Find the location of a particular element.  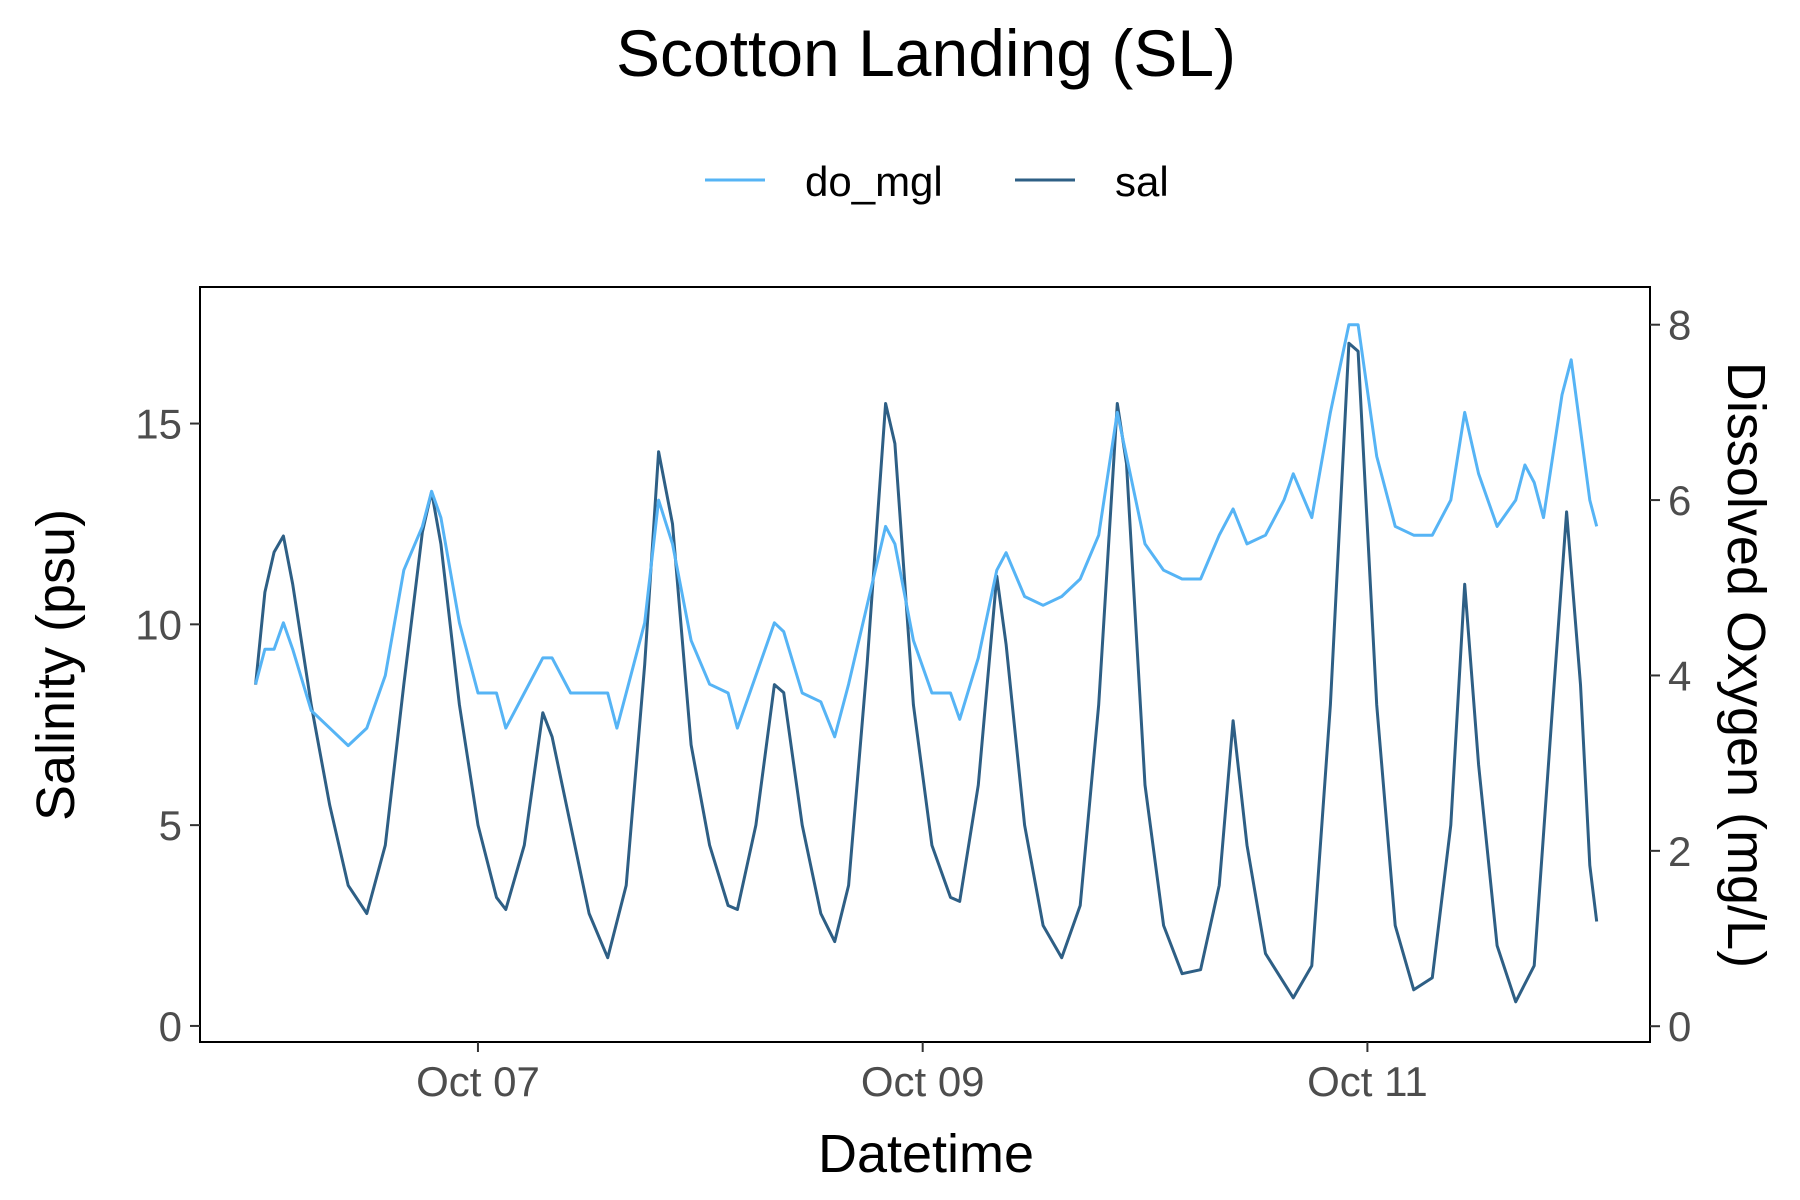

y2-tick-label: 4 is located at coordinates (1679, 675).